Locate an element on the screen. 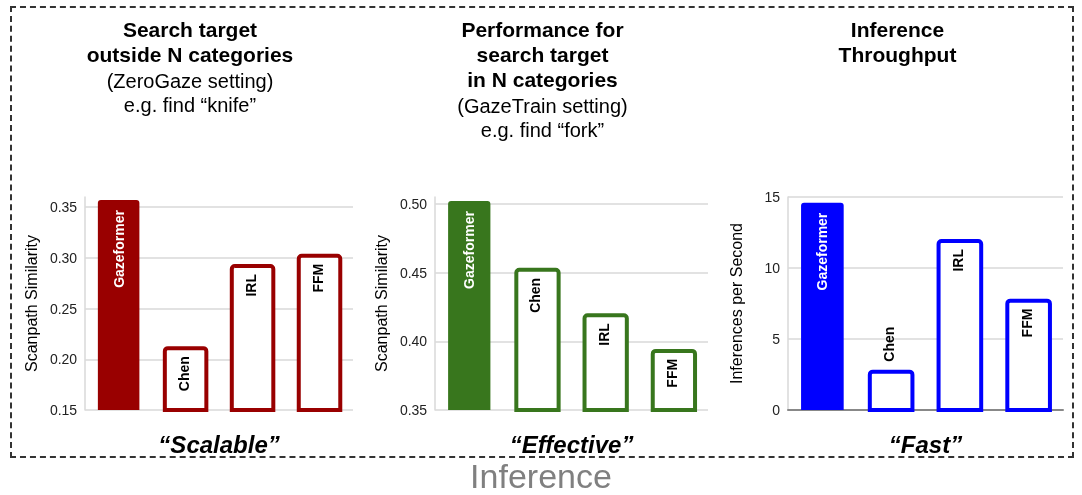 The height and width of the screenshot is (495, 1082). chart-title: Inference Throughput is located at coordinates (897, 42).